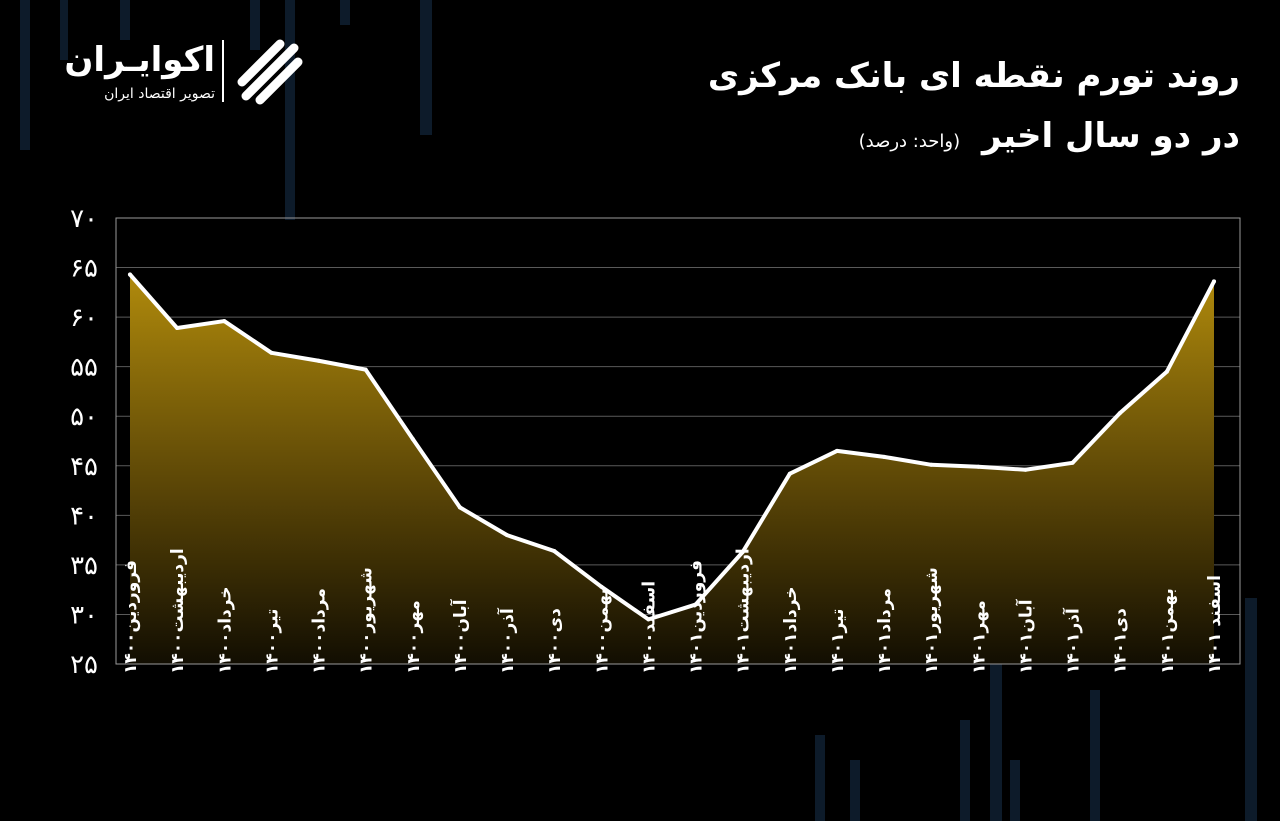  Describe the element at coordinates (225, 630) in the screenshot. I see `x-tick-label: خرداد۱۴۰۰` at that location.